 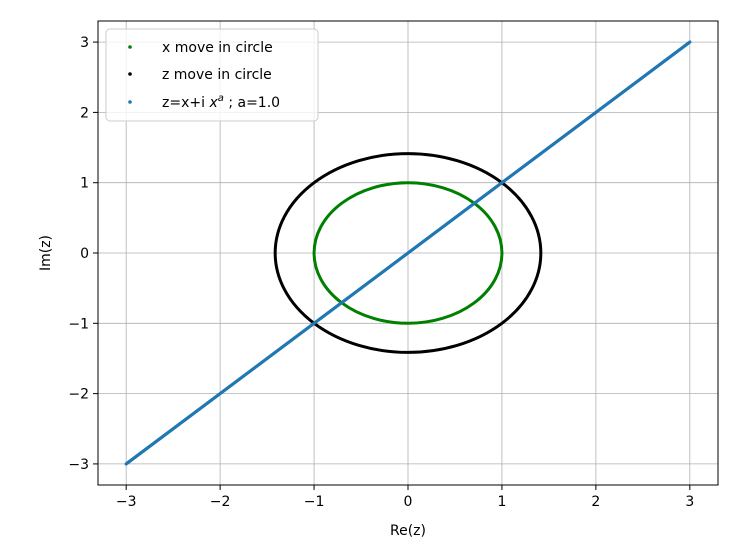 I want to click on legend-label-z-line: z=x+i xa ; a=1.0, so click(x=221, y=102).